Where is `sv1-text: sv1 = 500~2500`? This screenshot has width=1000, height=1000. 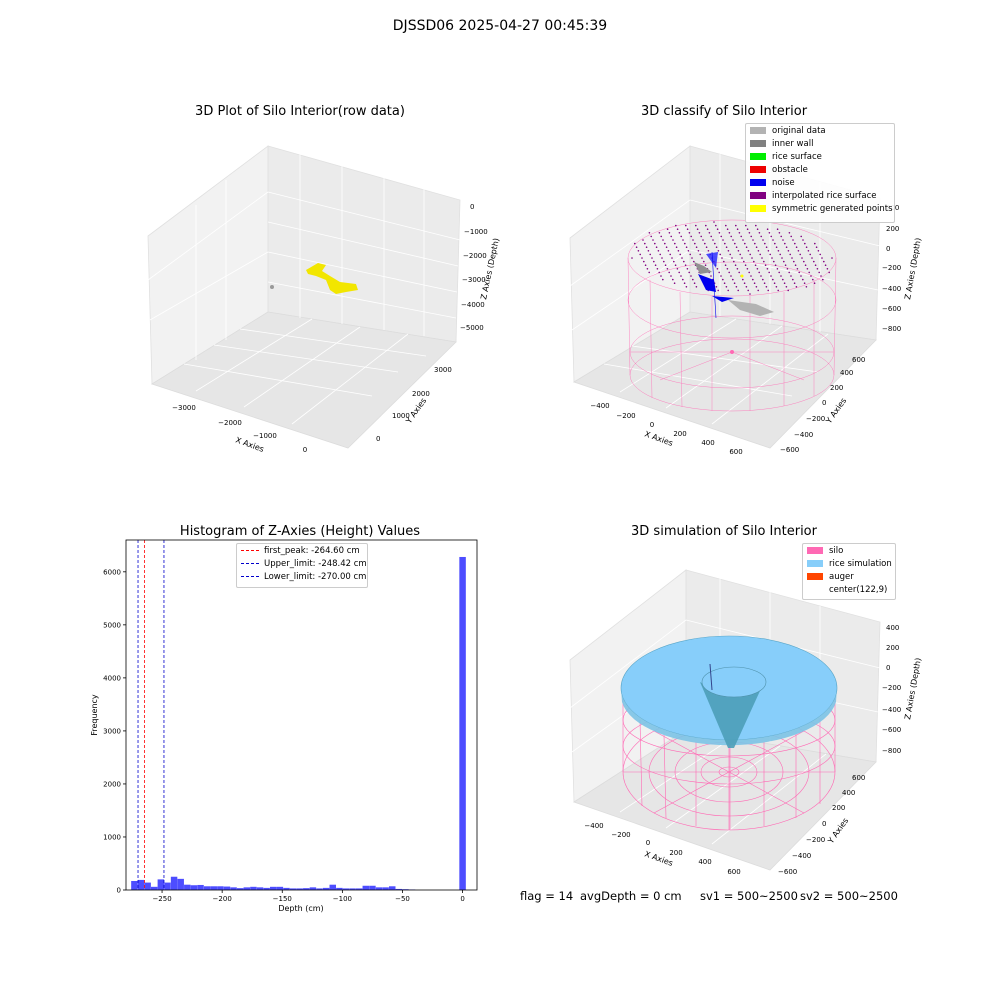 sv1-text: sv1 = 500~2500 is located at coordinates (749, 896).